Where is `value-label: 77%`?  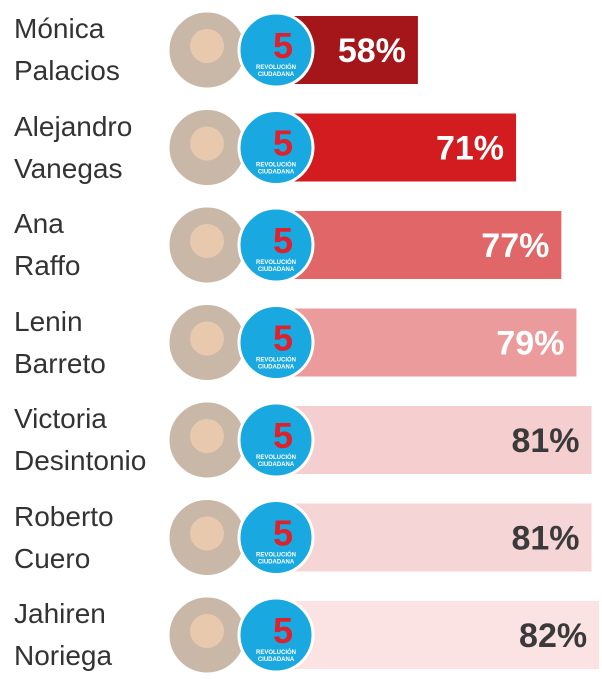 value-label: 77% is located at coordinates (515, 246).